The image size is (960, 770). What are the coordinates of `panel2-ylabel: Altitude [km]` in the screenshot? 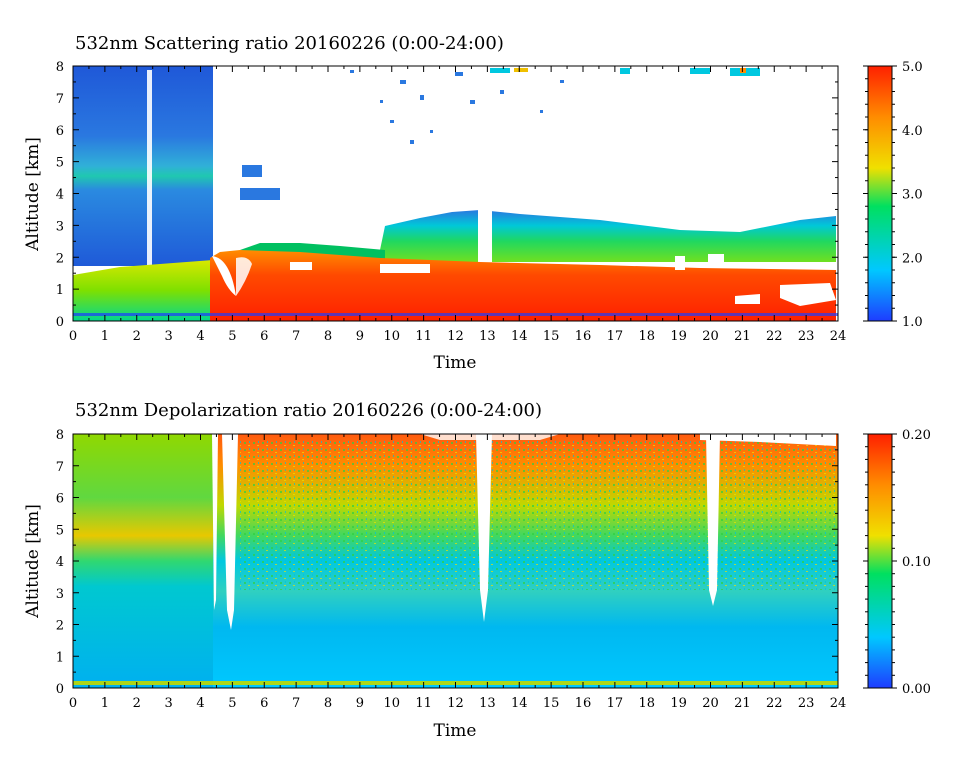 It's located at (33, 561).